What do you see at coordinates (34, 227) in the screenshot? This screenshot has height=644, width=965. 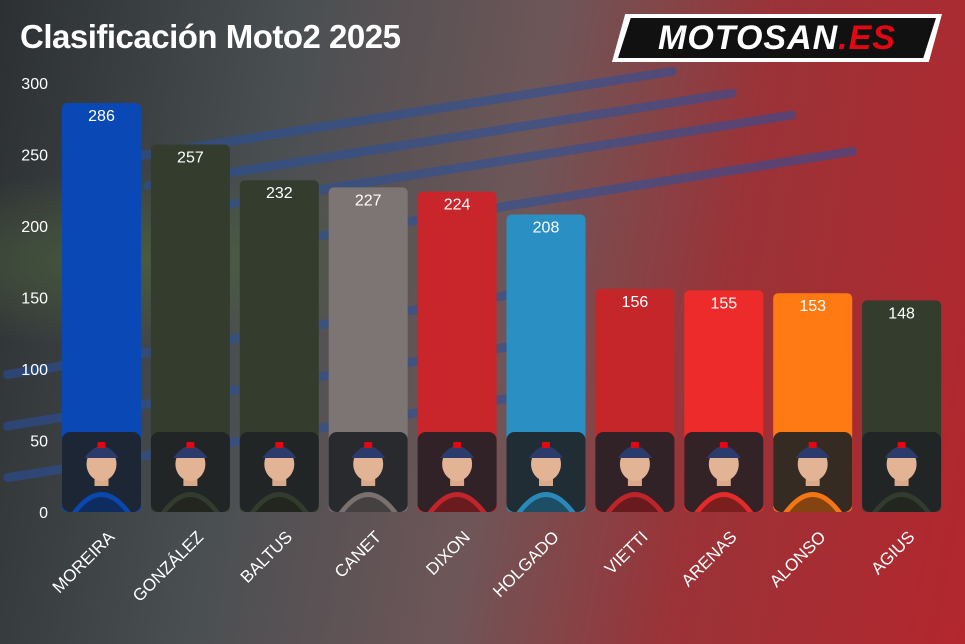 I see `y-tick-label: 200` at bounding box center [34, 227].